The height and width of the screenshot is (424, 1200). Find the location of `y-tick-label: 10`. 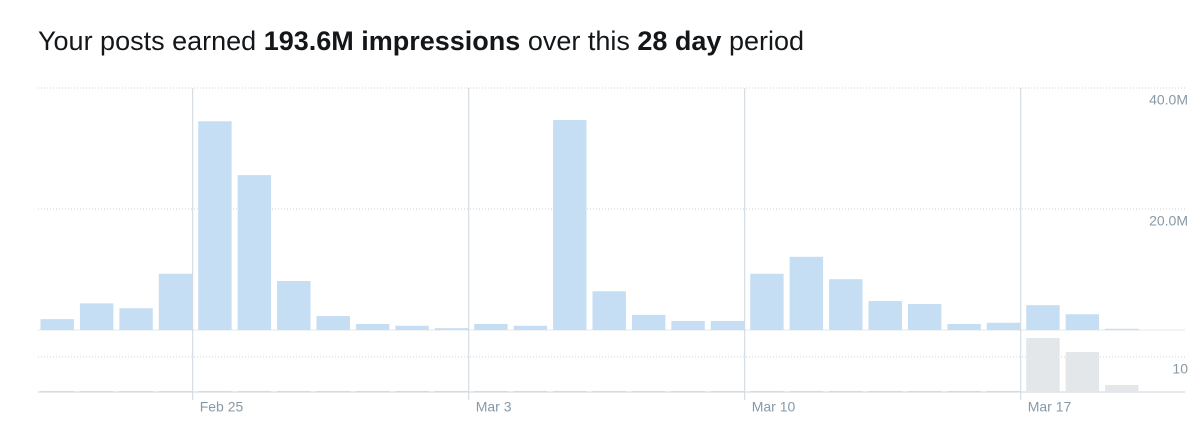

y-tick-label: 10 is located at coordinates (1180, 369).